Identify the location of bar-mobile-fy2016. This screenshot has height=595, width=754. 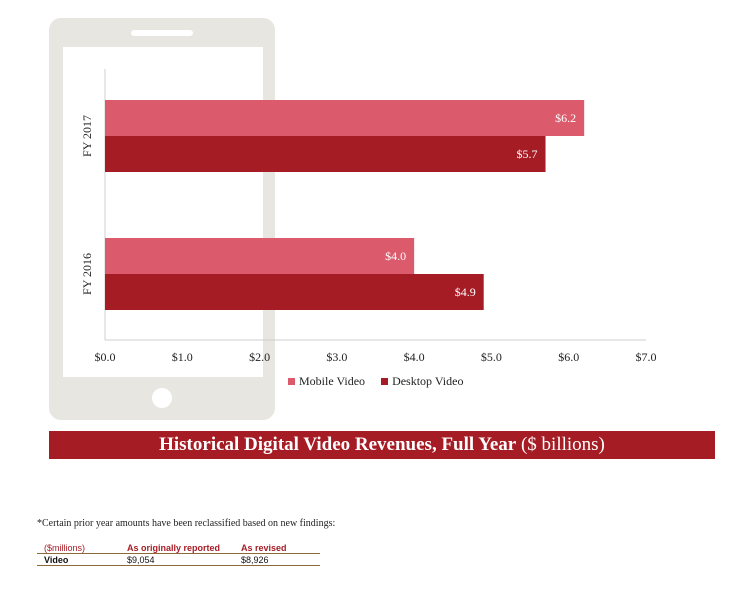
(260, 256).